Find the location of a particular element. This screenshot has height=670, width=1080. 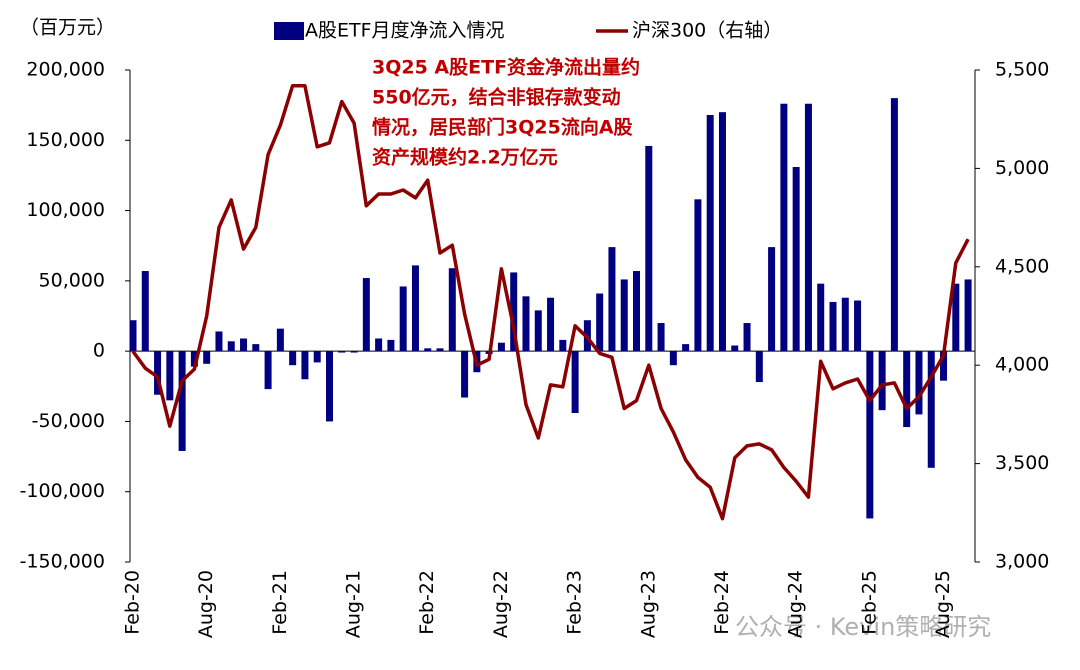

y2-tick-label: 5,000 is located at coordinates (1022, 168).